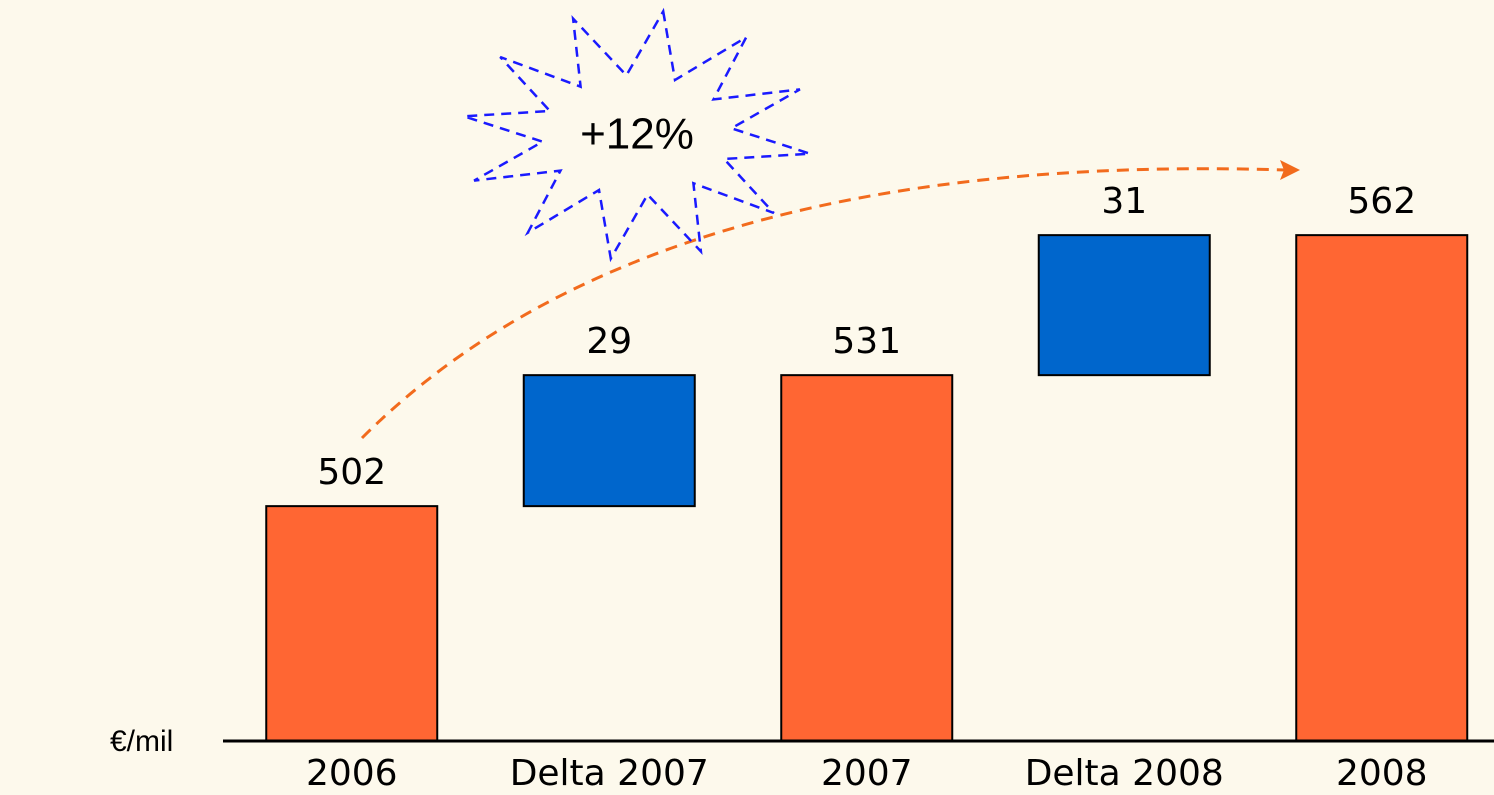  Describe the element at coordinates (1124, 773) in the screenshot. I see `x-tick-label: Delta 2008` at that location.